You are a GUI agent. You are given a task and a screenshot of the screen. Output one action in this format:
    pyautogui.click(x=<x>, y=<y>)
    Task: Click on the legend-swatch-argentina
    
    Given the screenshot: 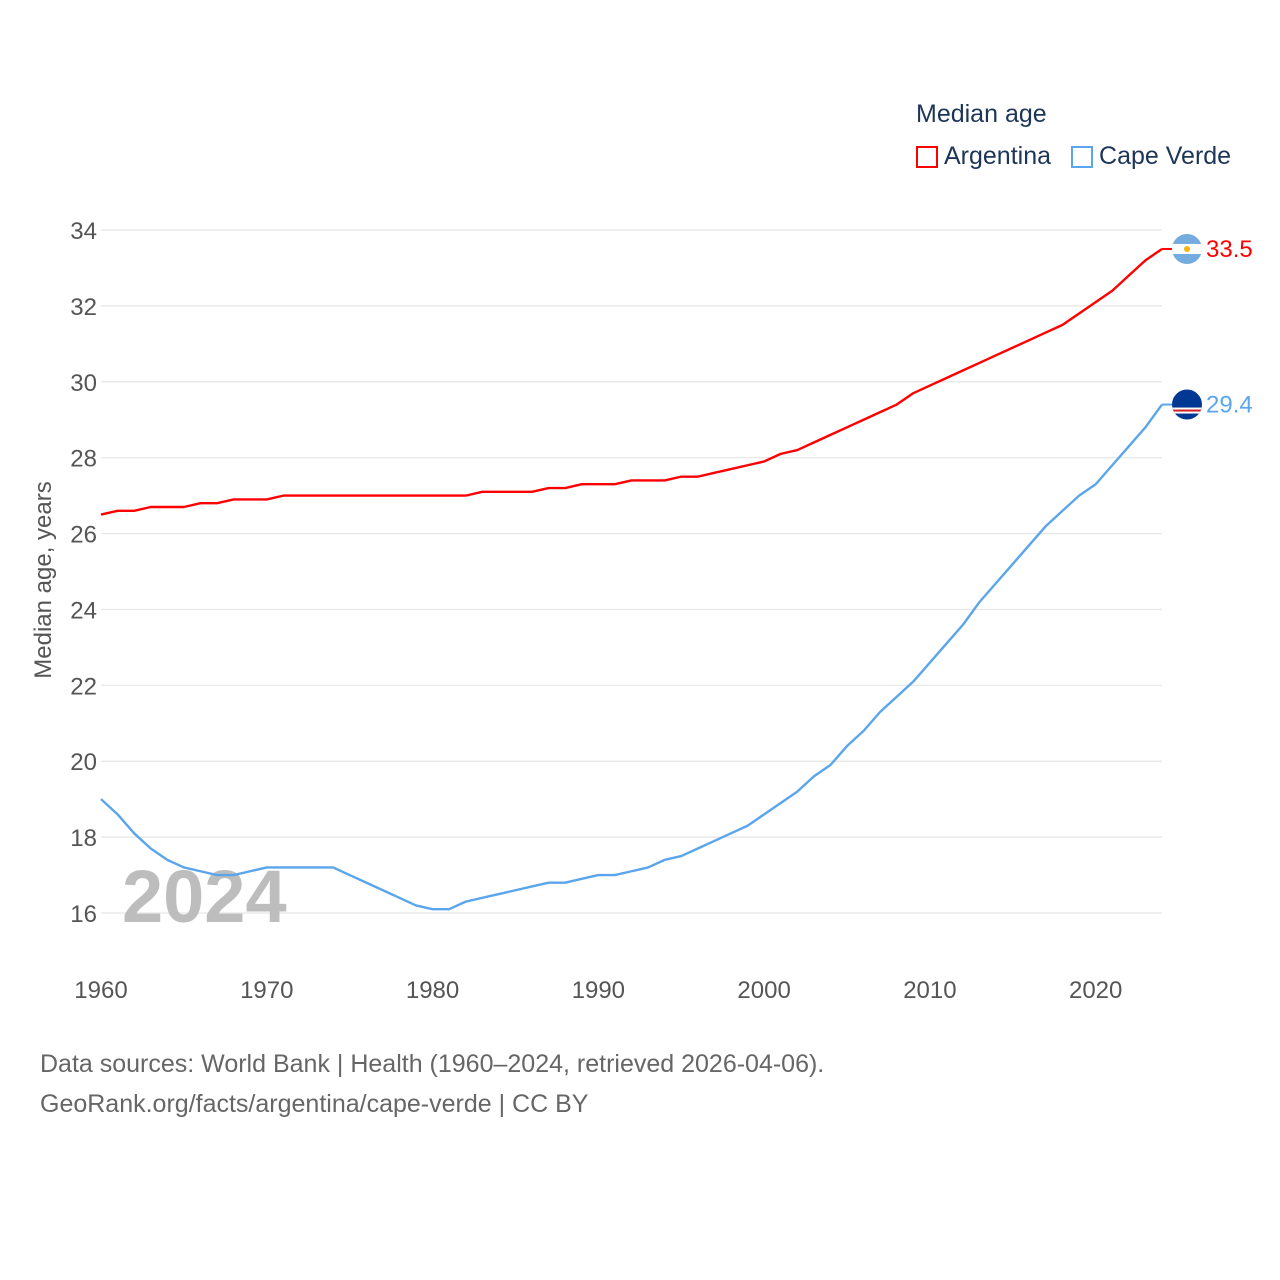 What is the action you would take?
    pyautogui.click(x=927, y=156)
    